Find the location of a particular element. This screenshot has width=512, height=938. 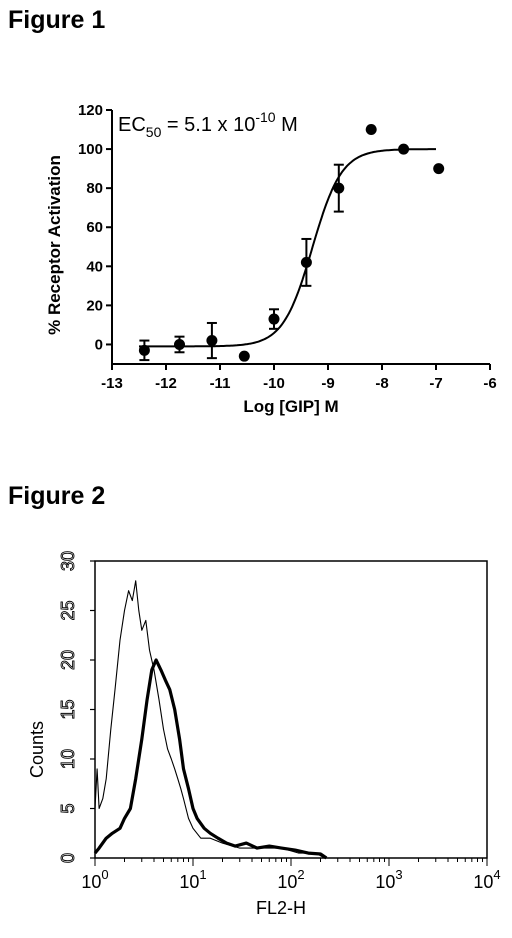

x-tick-label: -6 is located at coordinates (489, 383).